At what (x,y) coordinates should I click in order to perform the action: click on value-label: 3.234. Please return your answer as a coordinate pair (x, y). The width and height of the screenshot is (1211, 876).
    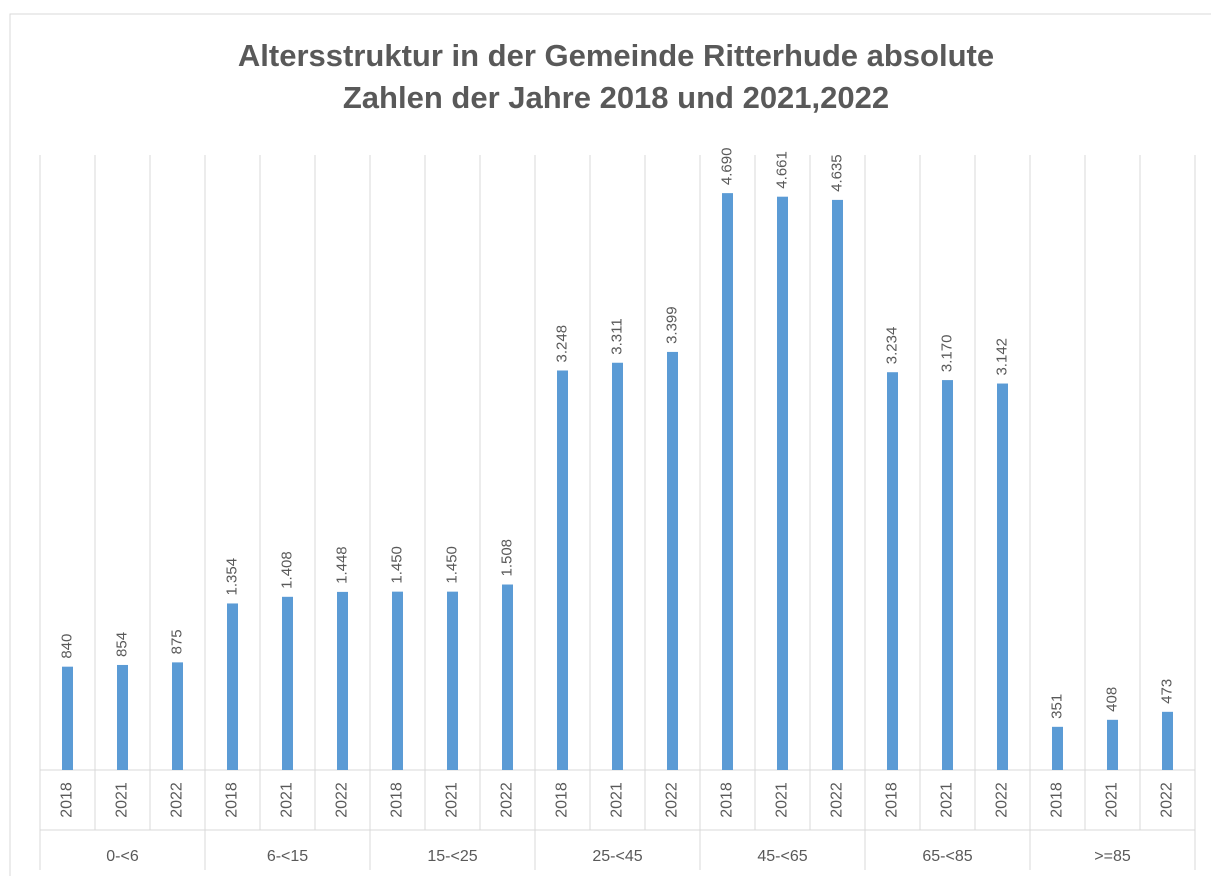
    Looking at the image, I should click on (891, 346).